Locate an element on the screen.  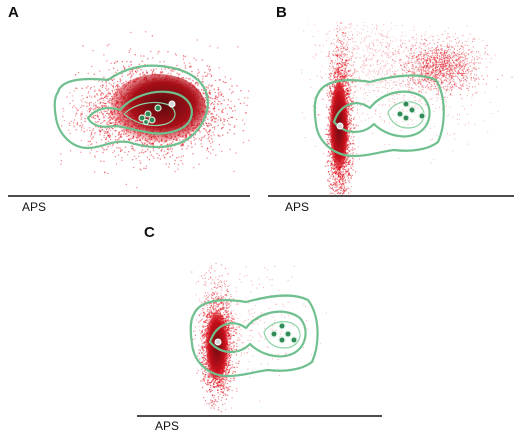
cluster-dot is located at coordinates (158, 108).